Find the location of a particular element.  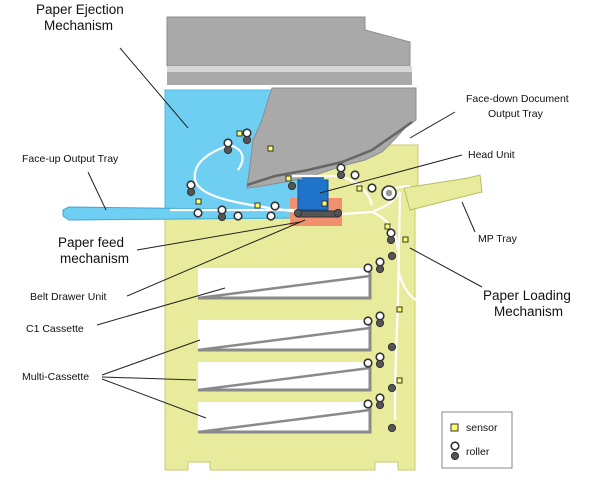

legend: sensor roller is located at coordinates (477, 440).